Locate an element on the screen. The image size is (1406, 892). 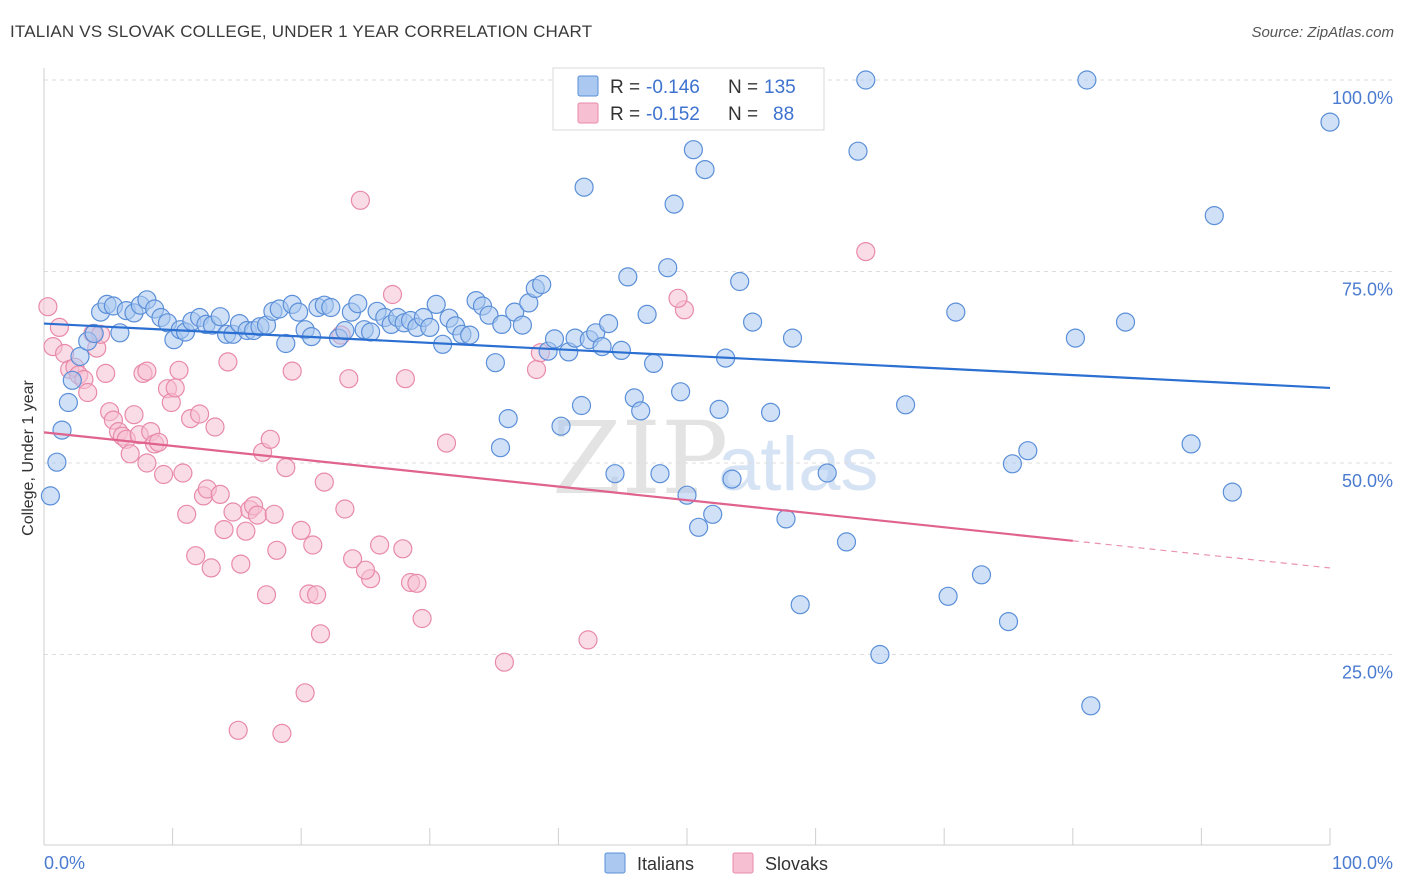
legend-n-label-italians: N = is located at coordinates (743, 87).